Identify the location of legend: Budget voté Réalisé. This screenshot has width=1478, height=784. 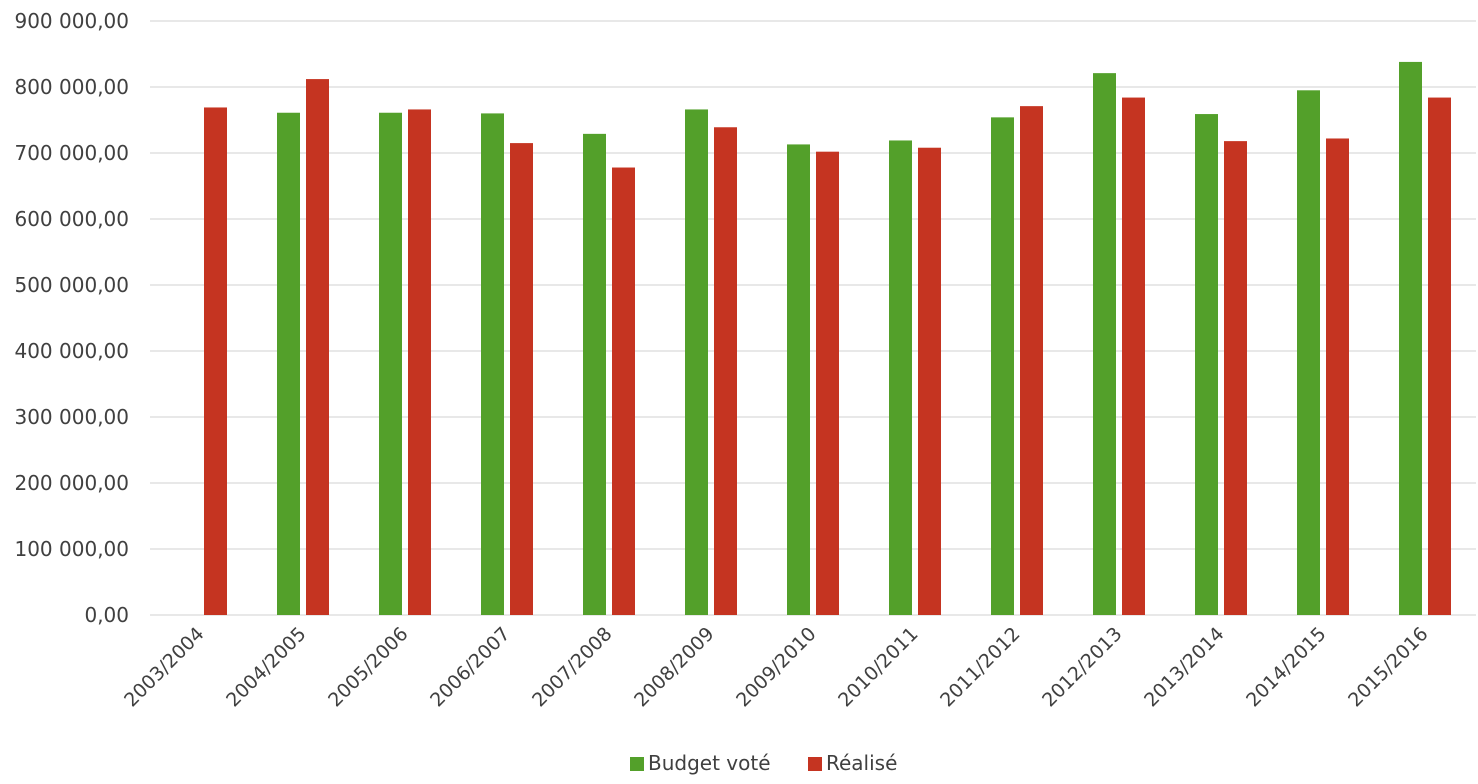
(763, 763).